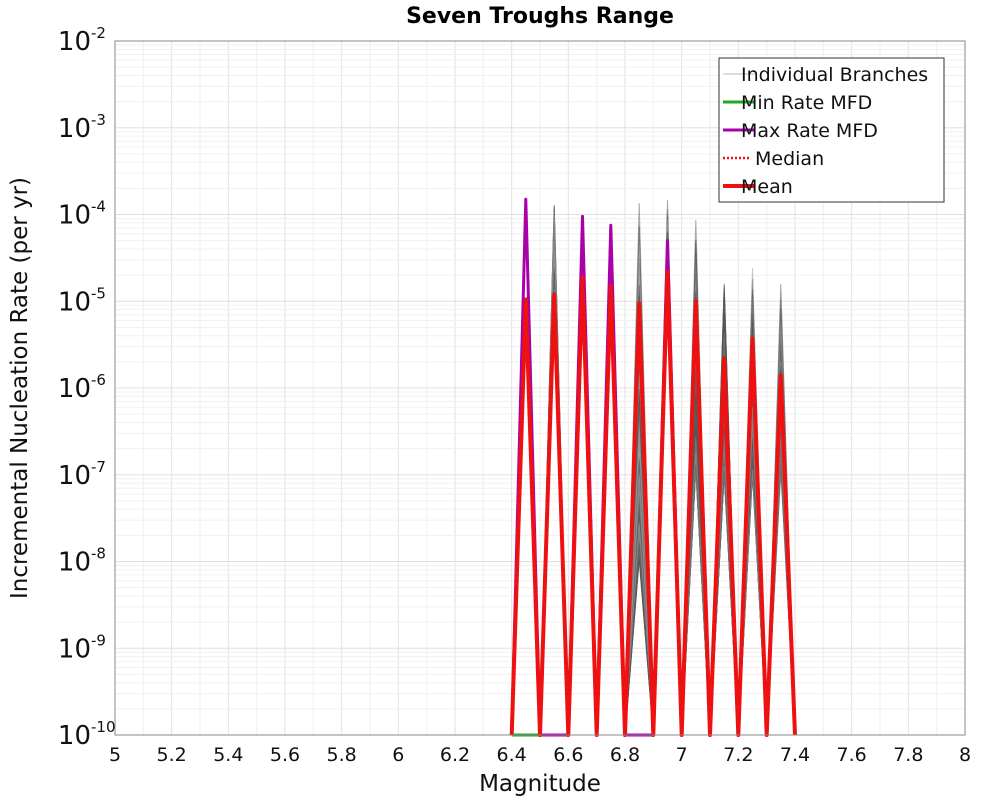  What do you see at coordinates (767, 187) in the screenshot?
I see `legend-label: Mean` at bounding box center [767, 187].